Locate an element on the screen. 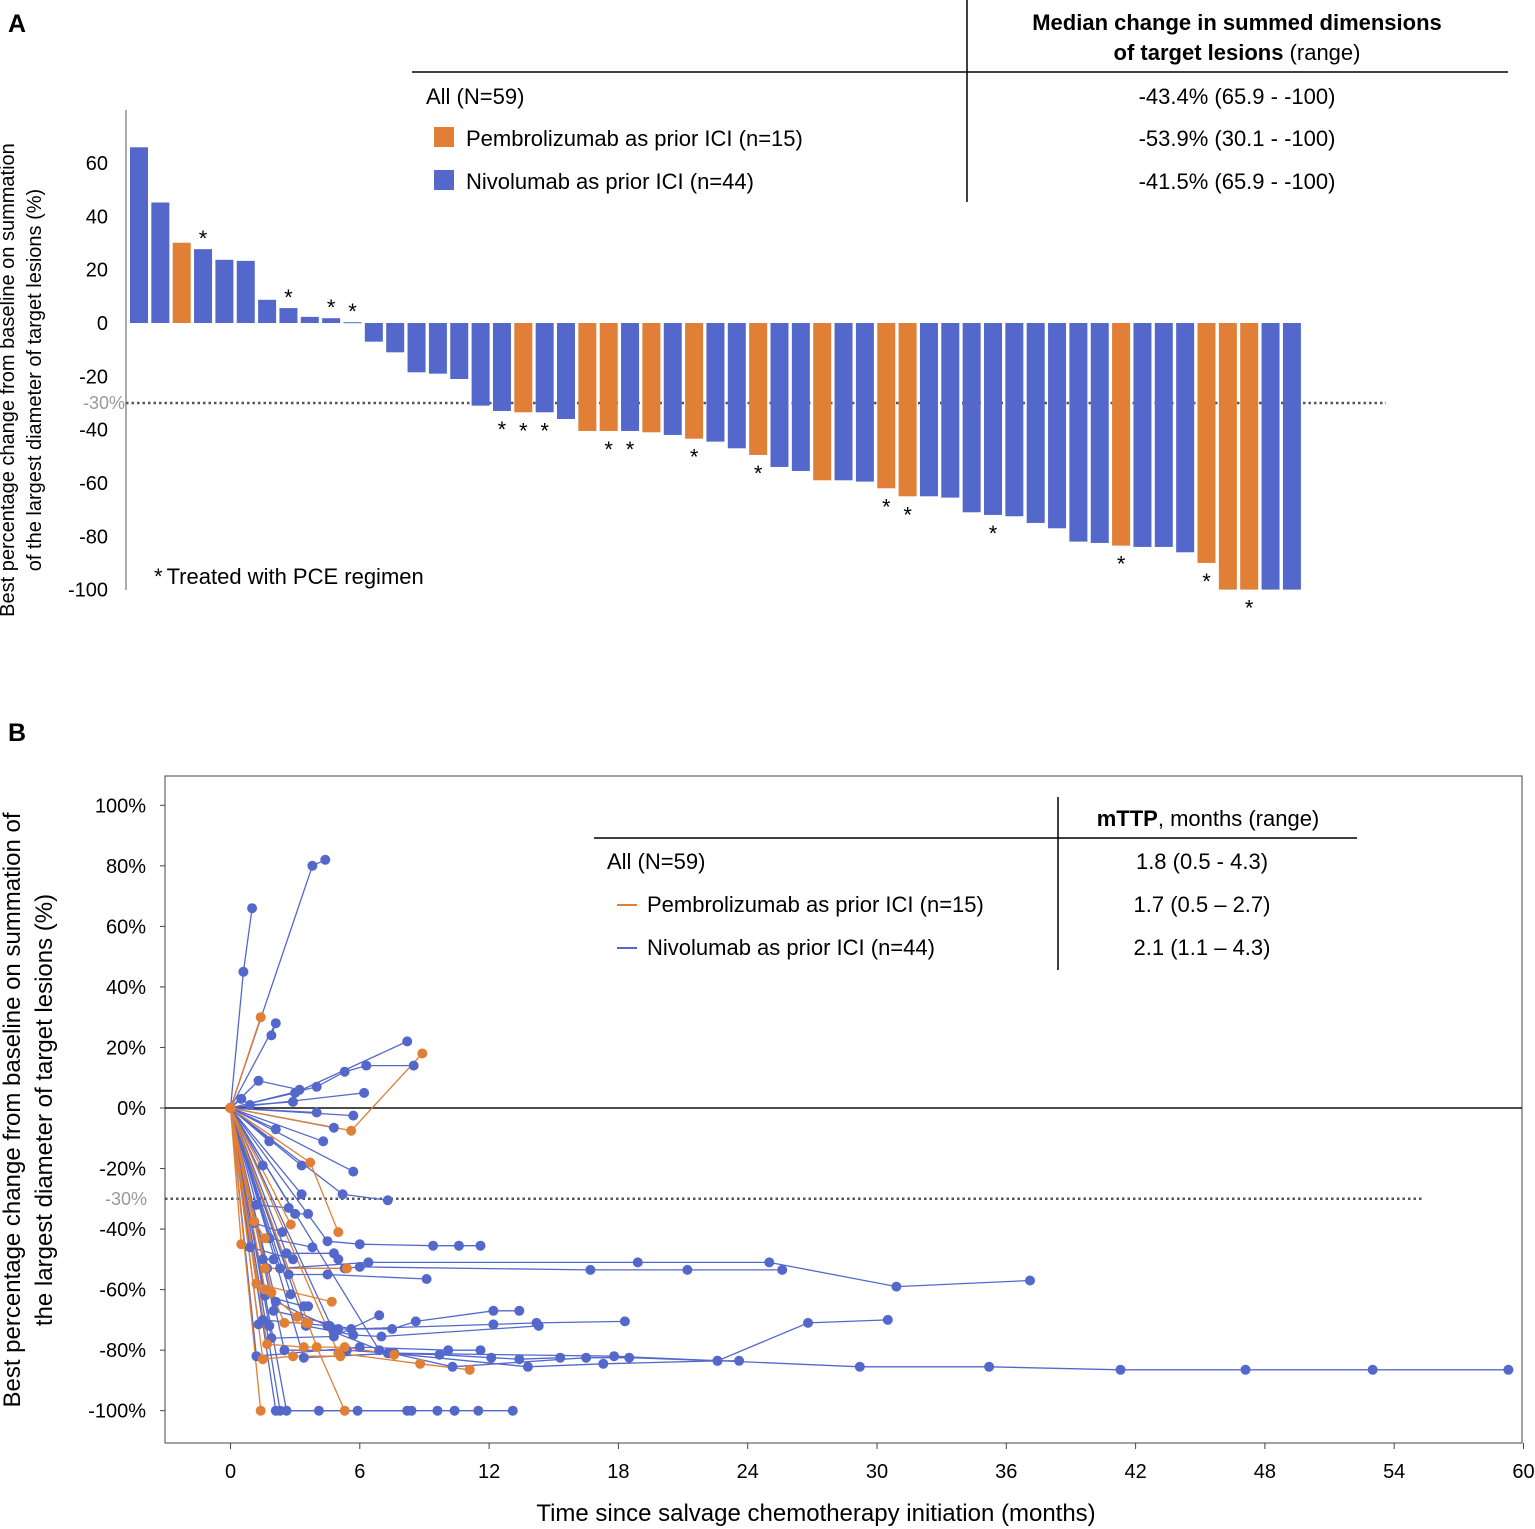 Image resolution: width=1535 pixels, height=1529 pixels. panel-a-footnote: * Treated with PCE regimen is located at coordinates (289, 576).